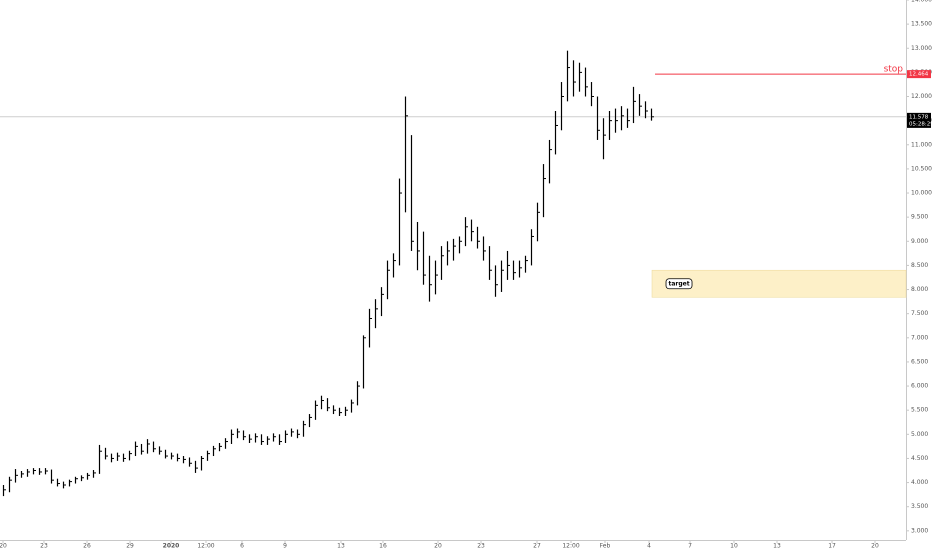 This screenshot has width=932, height=550. Describe the element at coordinates (921, 168) in the screenshot. I see `y-tick-label: 10.500` at that location.